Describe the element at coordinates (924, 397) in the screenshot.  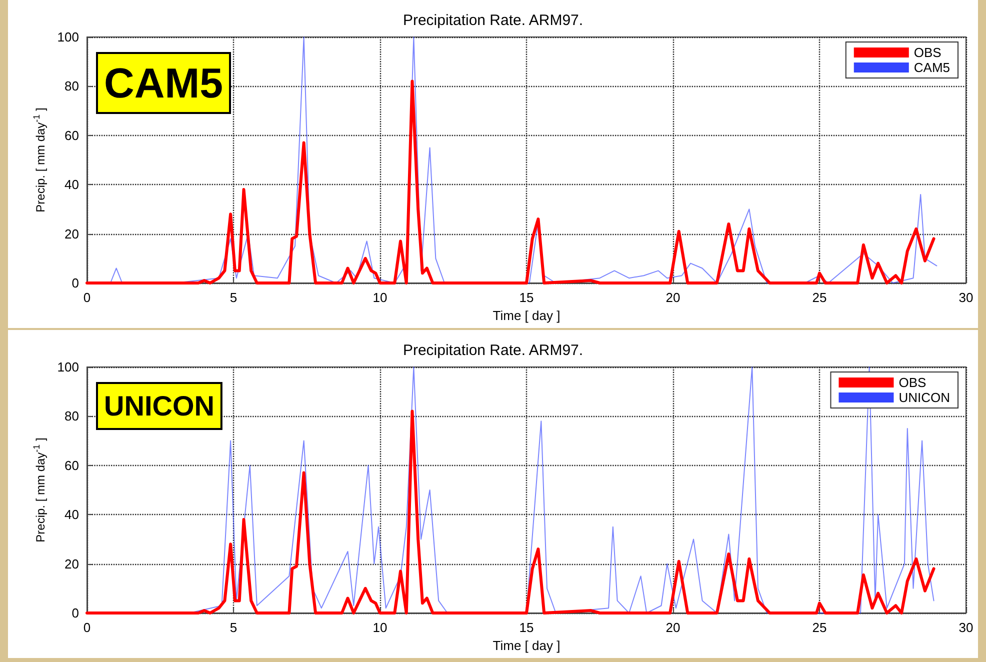
I see `legend-label: UNICON` at that location.